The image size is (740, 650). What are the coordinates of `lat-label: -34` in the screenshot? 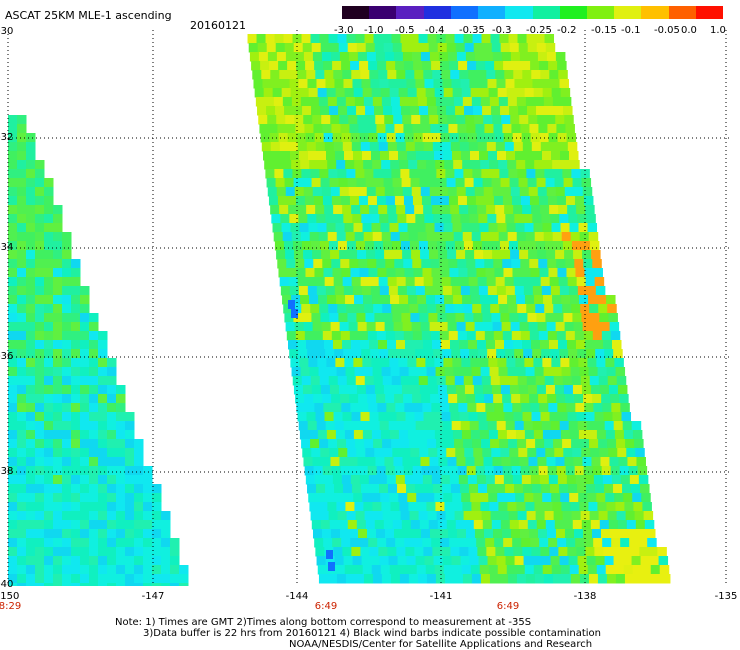 It's located at (7, 247).